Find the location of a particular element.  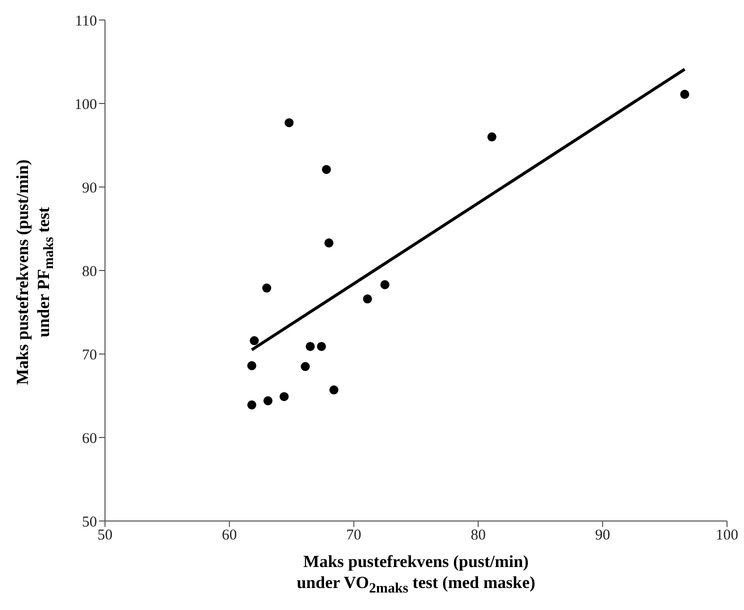

x-tick-label: 80 is located at coordinates (478, 536).